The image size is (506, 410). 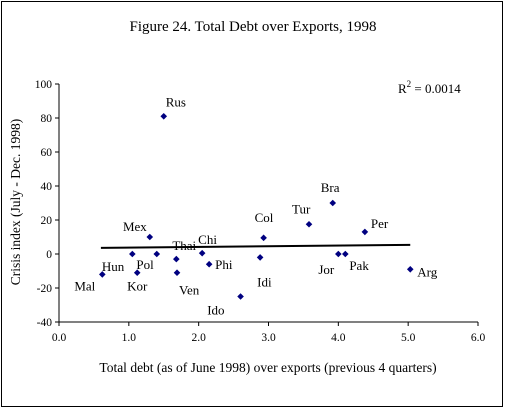 What do you see at coordinates (309, 224) in the screenshot?
I see `data-point-tur` at bounding box center [309, 224].